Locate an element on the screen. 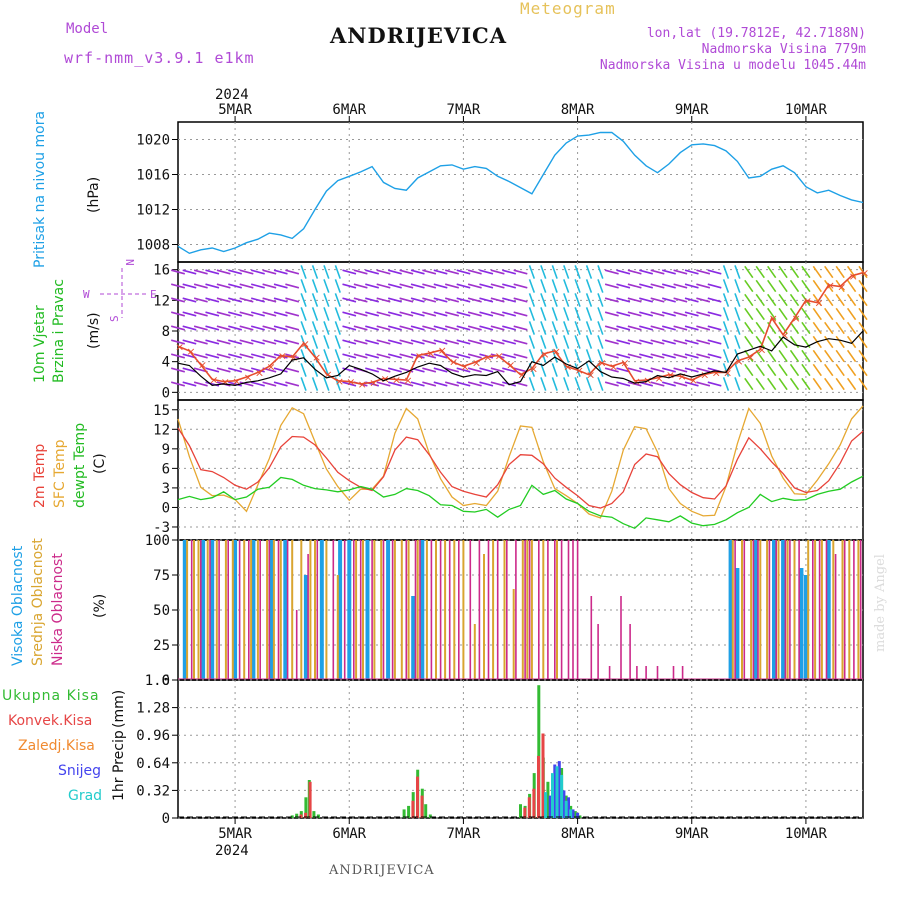  wind-ytick-label: 0 is located at coordinates (166, 393).